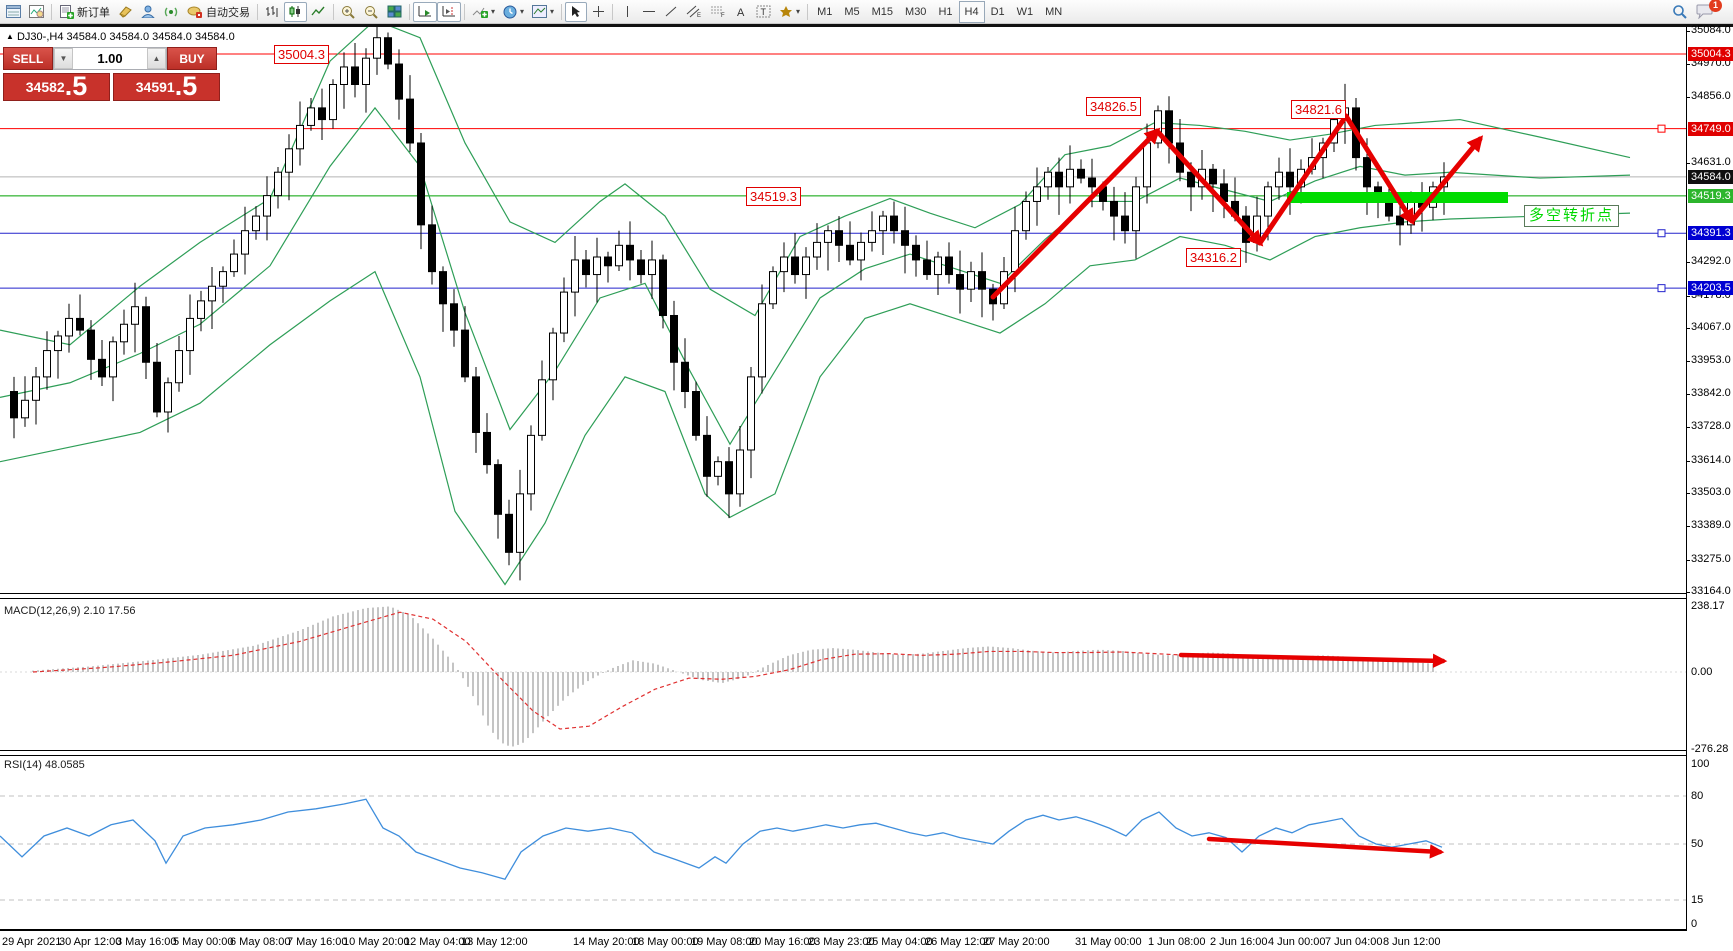  I want to click on svg-text: A, so click(741, 12).